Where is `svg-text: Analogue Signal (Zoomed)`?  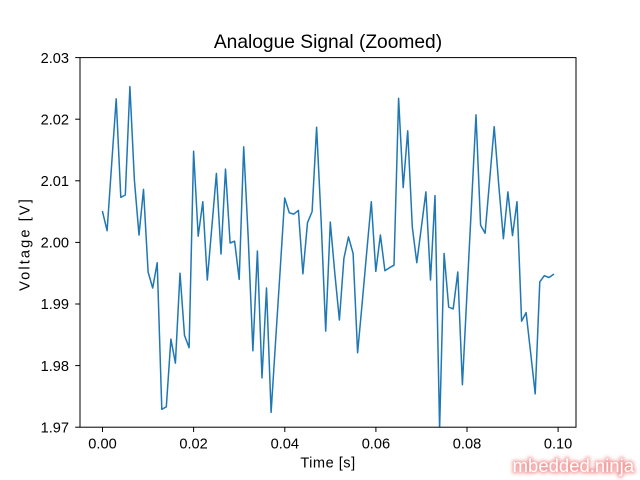
svg-text: Analogue Signal (Zoomed) is located at coordinates (328, 42).